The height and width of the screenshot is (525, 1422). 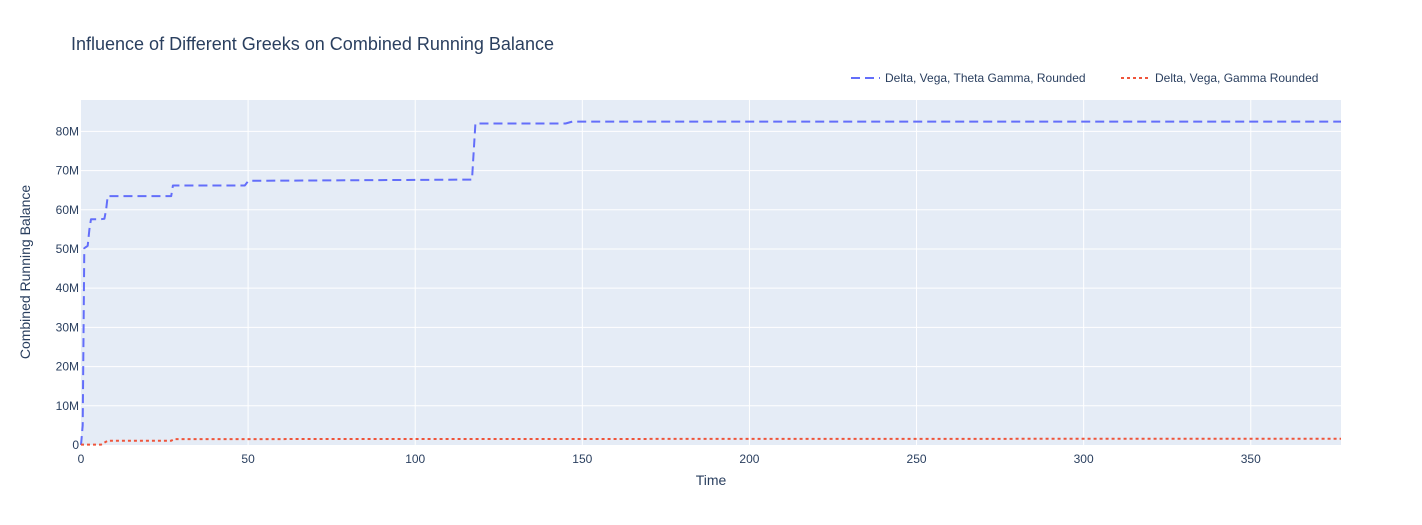 I want to click on legend-label: Delta, Vega, Theta Gamma, Rounded, so click(x=985, y=78).